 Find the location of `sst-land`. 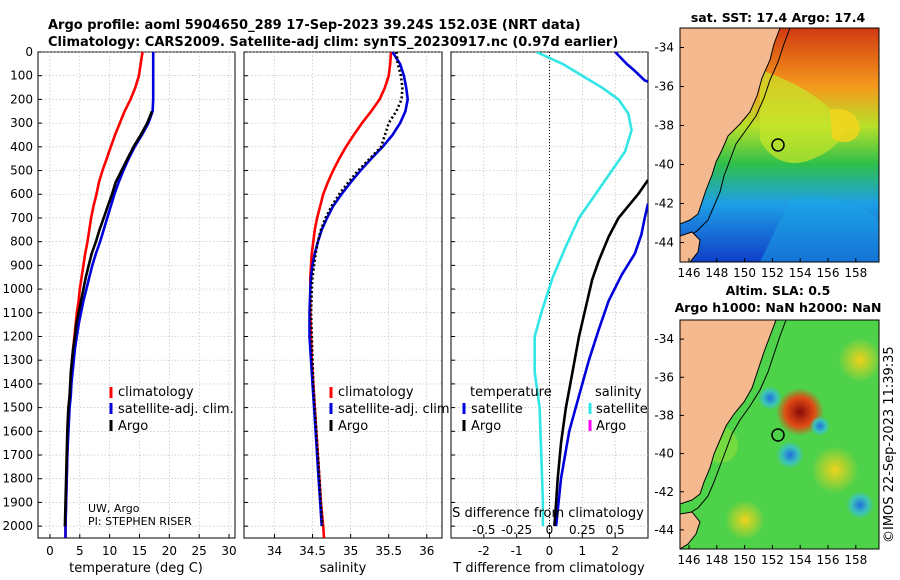

sst-land is located at coordinates (730, 126).